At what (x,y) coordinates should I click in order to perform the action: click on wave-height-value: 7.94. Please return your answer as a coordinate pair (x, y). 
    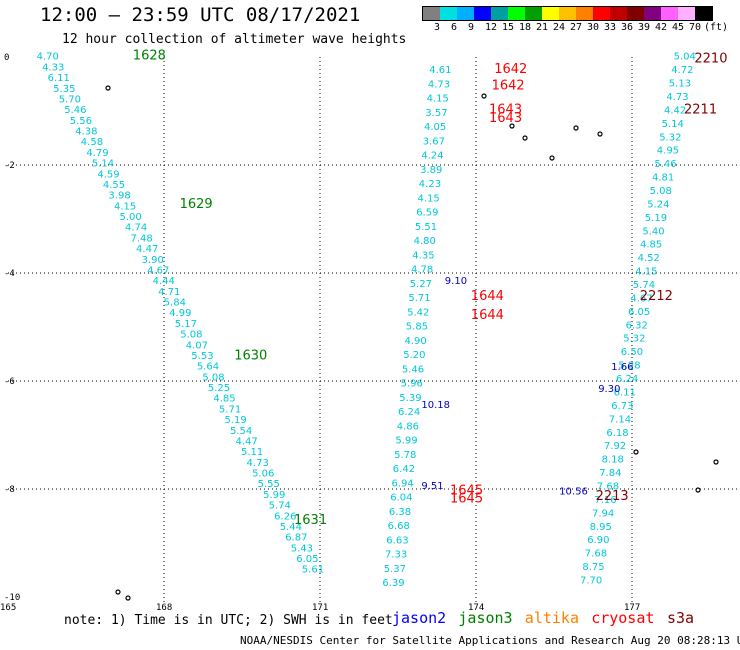
    Looking at the image, I should click on (603, 513).